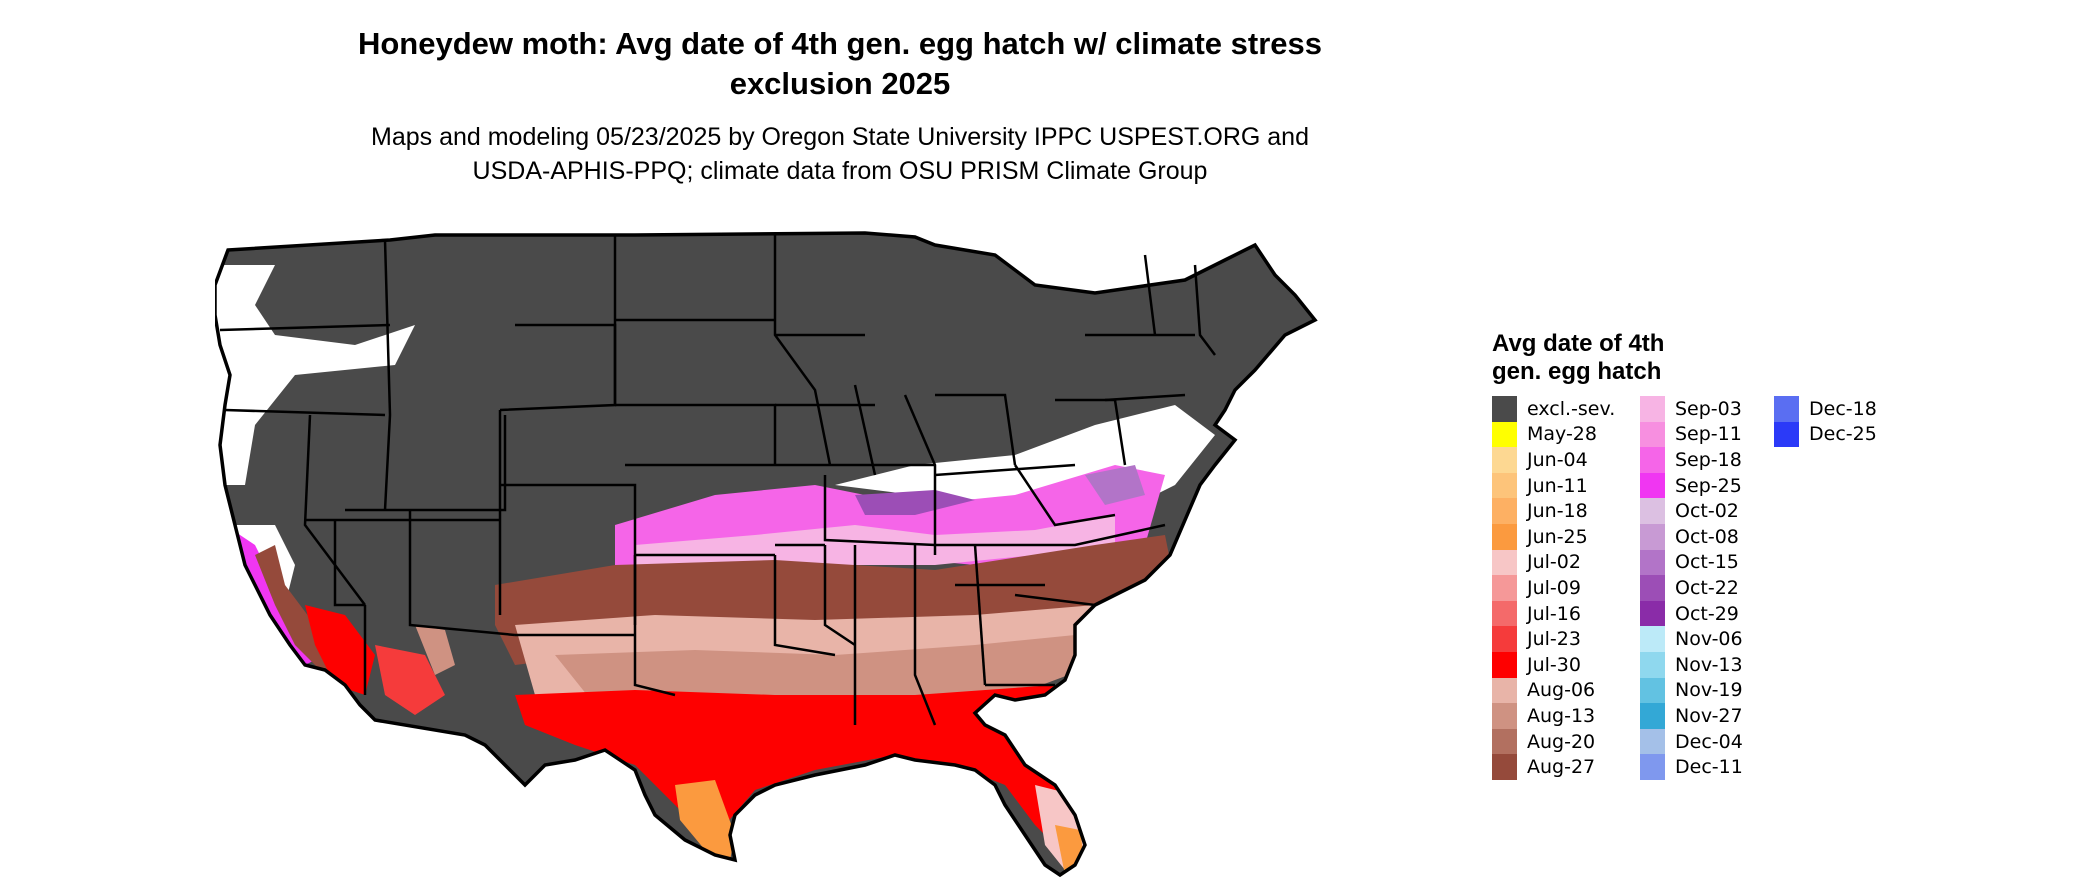 The height and width of the screenshot is (892, 2100). What do you see at coordinates (1709, 639) in the screenshot?
I see `legend-label: Nov-06` at bounding box center [1709, 639].